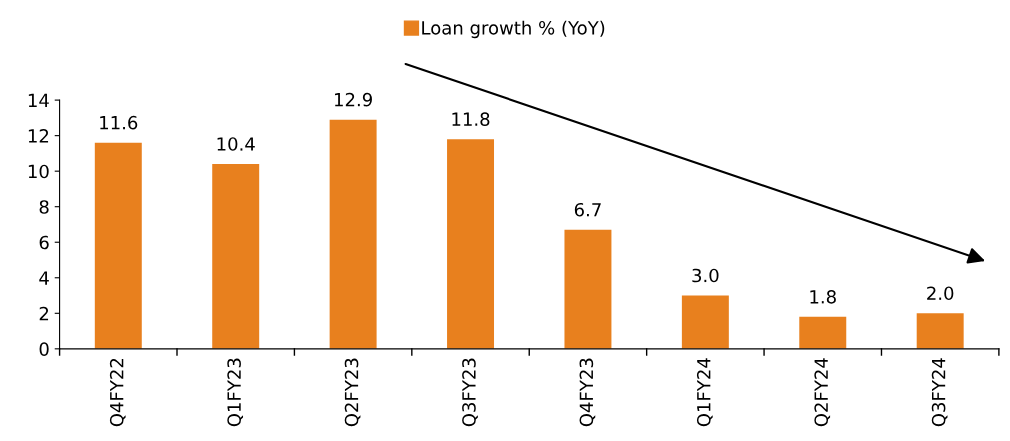 Image resolution: width=1010 pixels, height=441 pixels. I want to click on data-label: 12.9, so click(353, 99).